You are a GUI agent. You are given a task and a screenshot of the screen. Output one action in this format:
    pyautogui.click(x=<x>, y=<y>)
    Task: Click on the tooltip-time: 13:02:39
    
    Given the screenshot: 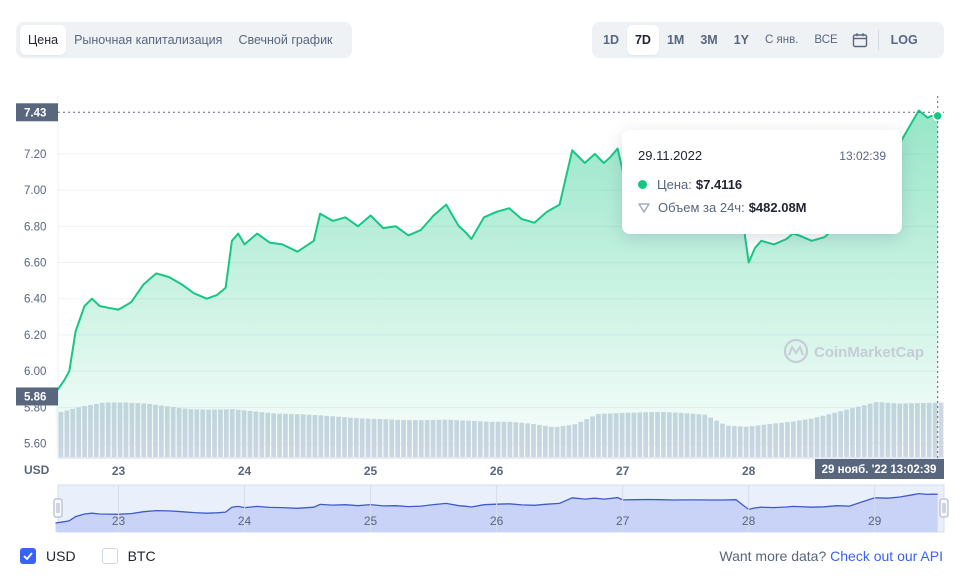 What is the action you would take?
    pyautogui.click(x=862, y=155)
    